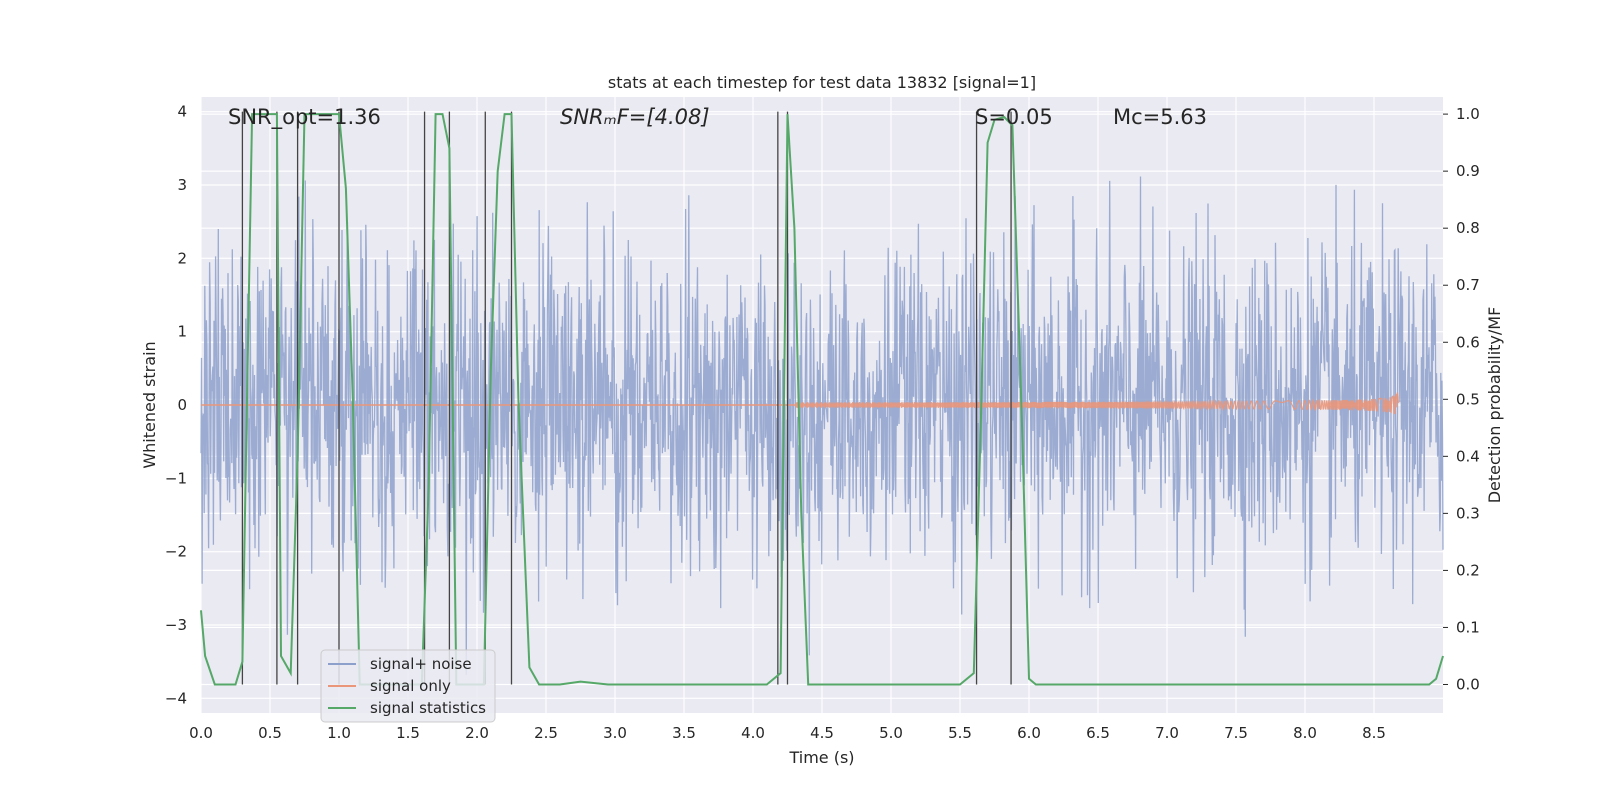  I want to click on y2-tick-label: 0.3, so click(1468, 513).